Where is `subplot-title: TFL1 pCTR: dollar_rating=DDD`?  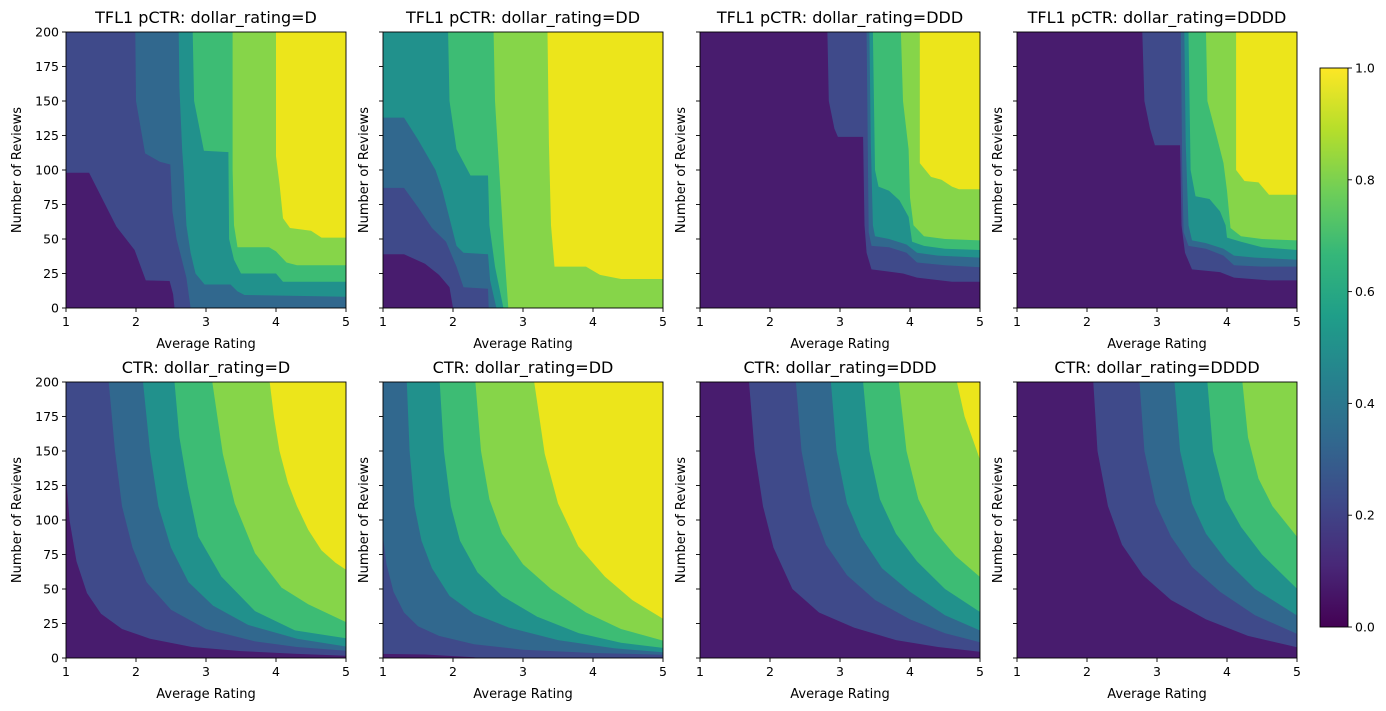 subplot-title: TFL1 pCTR: dollar_rating=DDD is located at coordinates (839, 18).